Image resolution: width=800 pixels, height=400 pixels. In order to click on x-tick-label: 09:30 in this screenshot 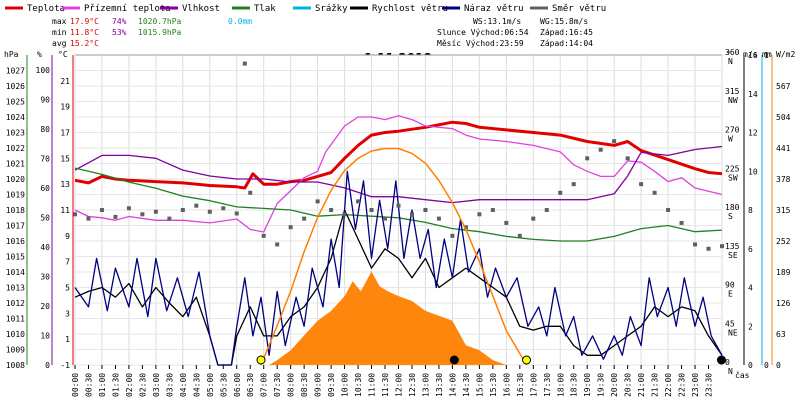, I will do `click(331, 385)`.